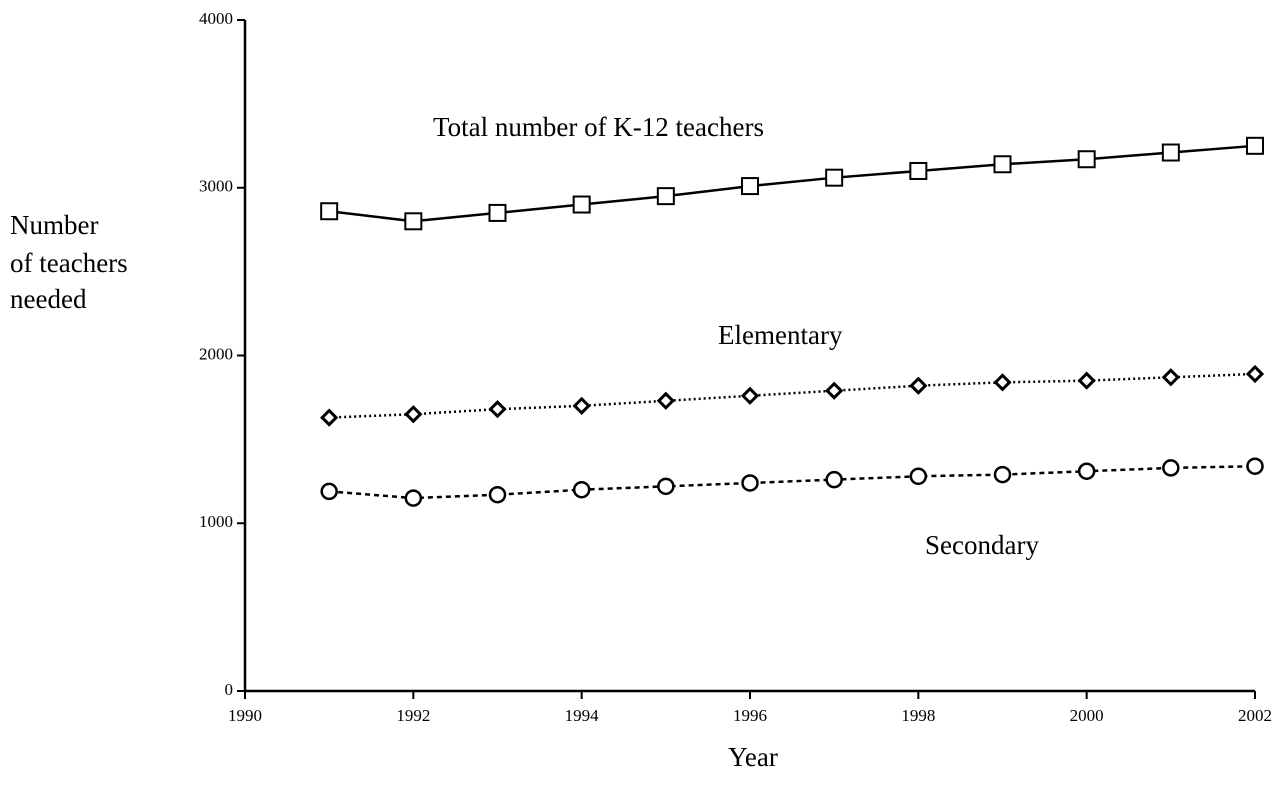 Image resolution: width=1283 pixels, height=799 pixels. What do you see at coordinates (216, 521) in the screenshot?
I see `y-tick-label: 1000` at bounding box center [216, 521].